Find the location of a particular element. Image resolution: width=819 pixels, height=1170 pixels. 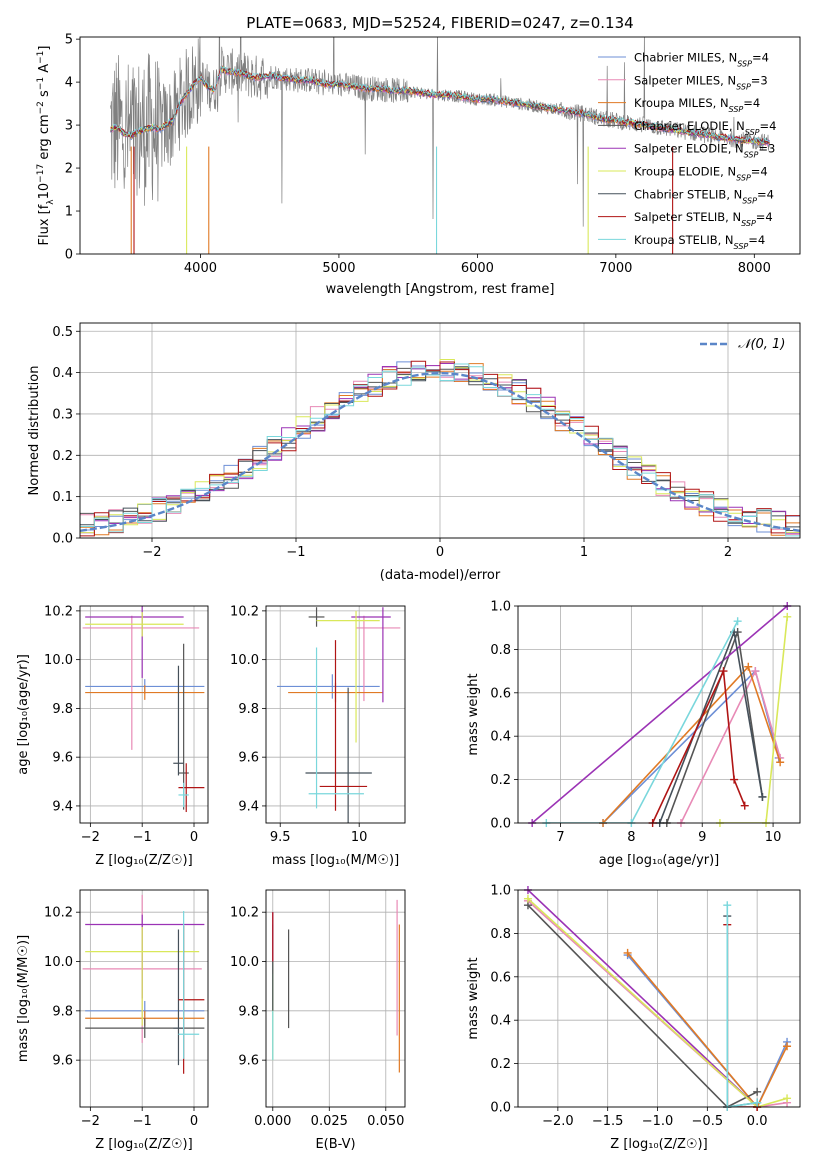

mass_weight_vs_Z-frame is located at coordinates (659, 998).